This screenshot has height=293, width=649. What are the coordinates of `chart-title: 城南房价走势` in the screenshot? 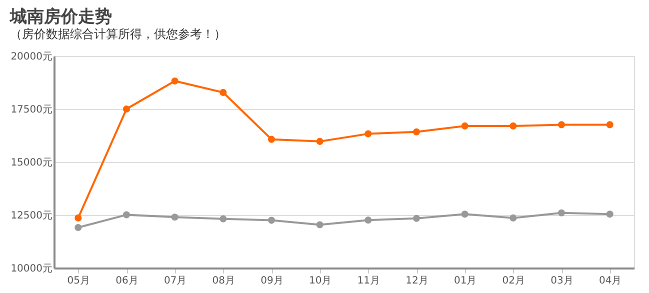 It's located at (60, 17).